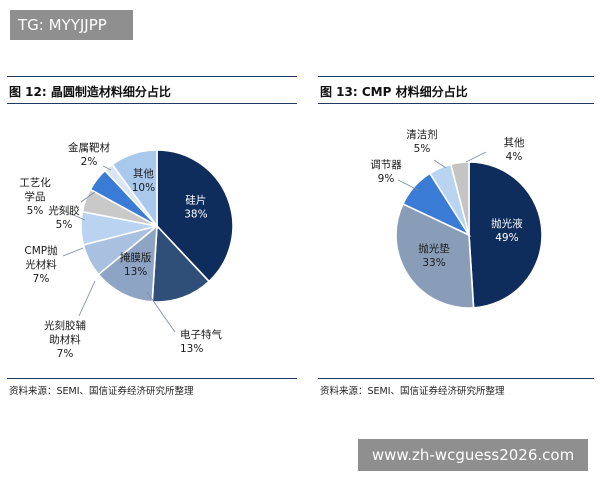  I want to click on slice-name-6-line-0: 光刻胶, so click(64, 210).